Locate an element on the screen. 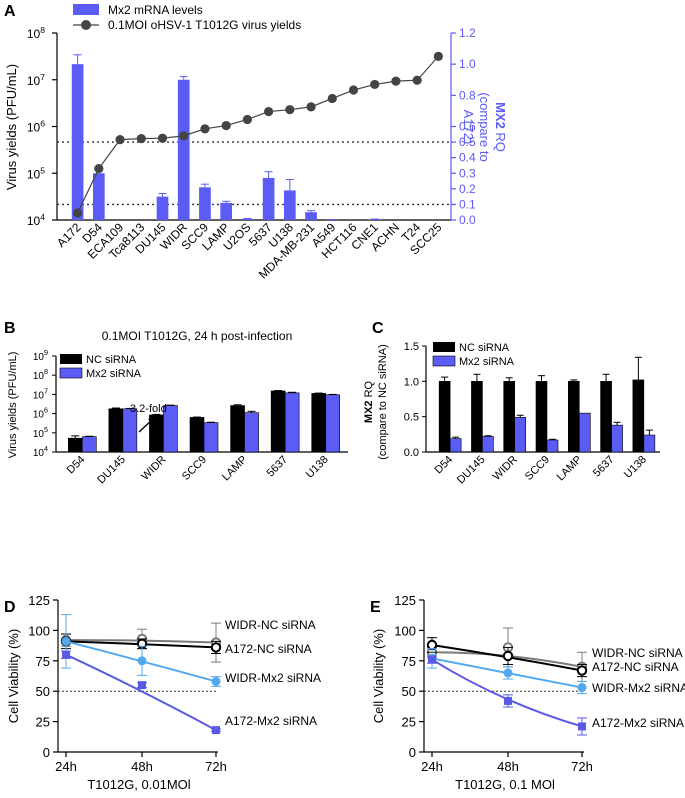  e-y-tick-label: 0 is located at coordinates (412, 752).